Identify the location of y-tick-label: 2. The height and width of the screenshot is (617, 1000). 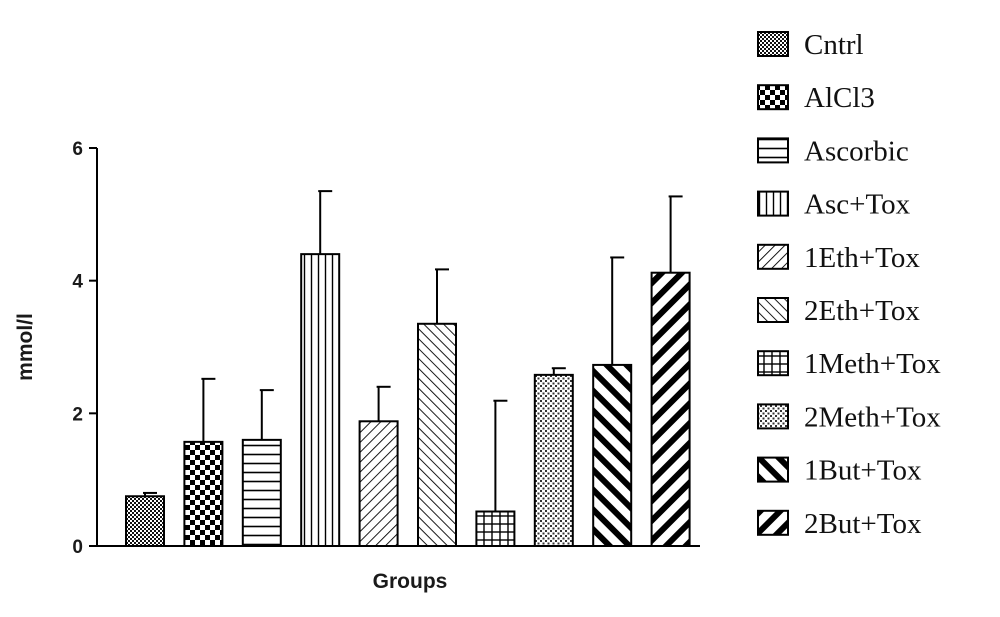
(77, 414).